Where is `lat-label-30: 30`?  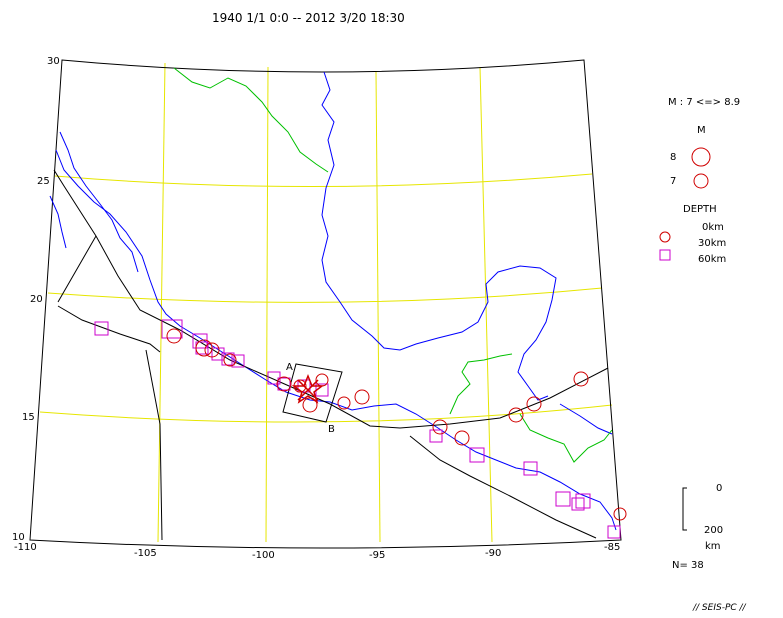 lat-label-30: 30 is located at coordinates (53, 61).